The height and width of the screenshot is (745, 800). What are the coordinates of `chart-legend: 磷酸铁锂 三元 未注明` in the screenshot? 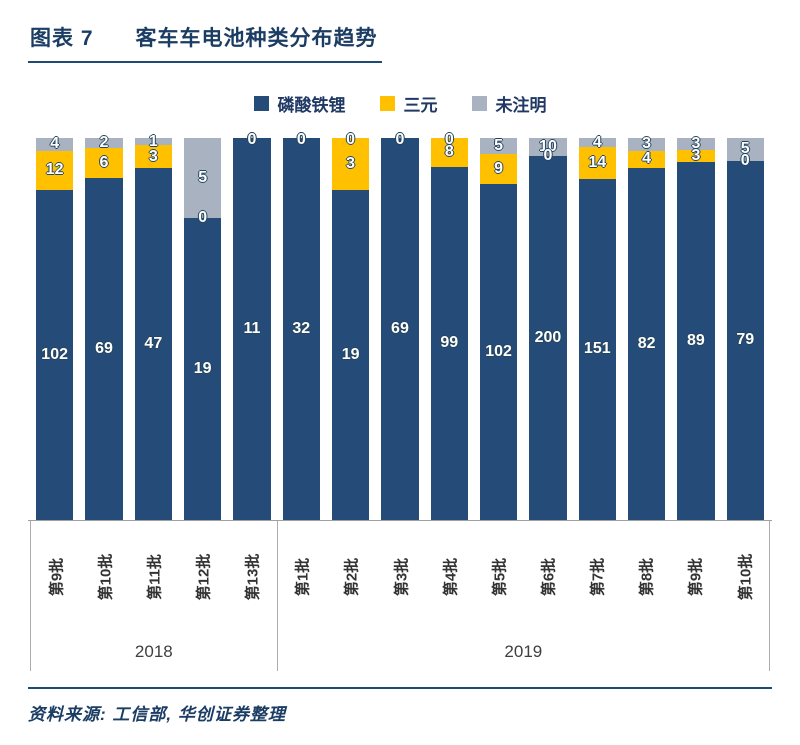 It's located at (400, 103).